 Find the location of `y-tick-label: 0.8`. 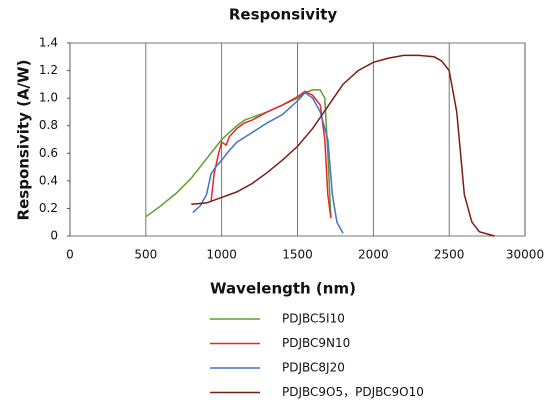

y-tick-label: 0.8 is located at coordinates (48, 125).